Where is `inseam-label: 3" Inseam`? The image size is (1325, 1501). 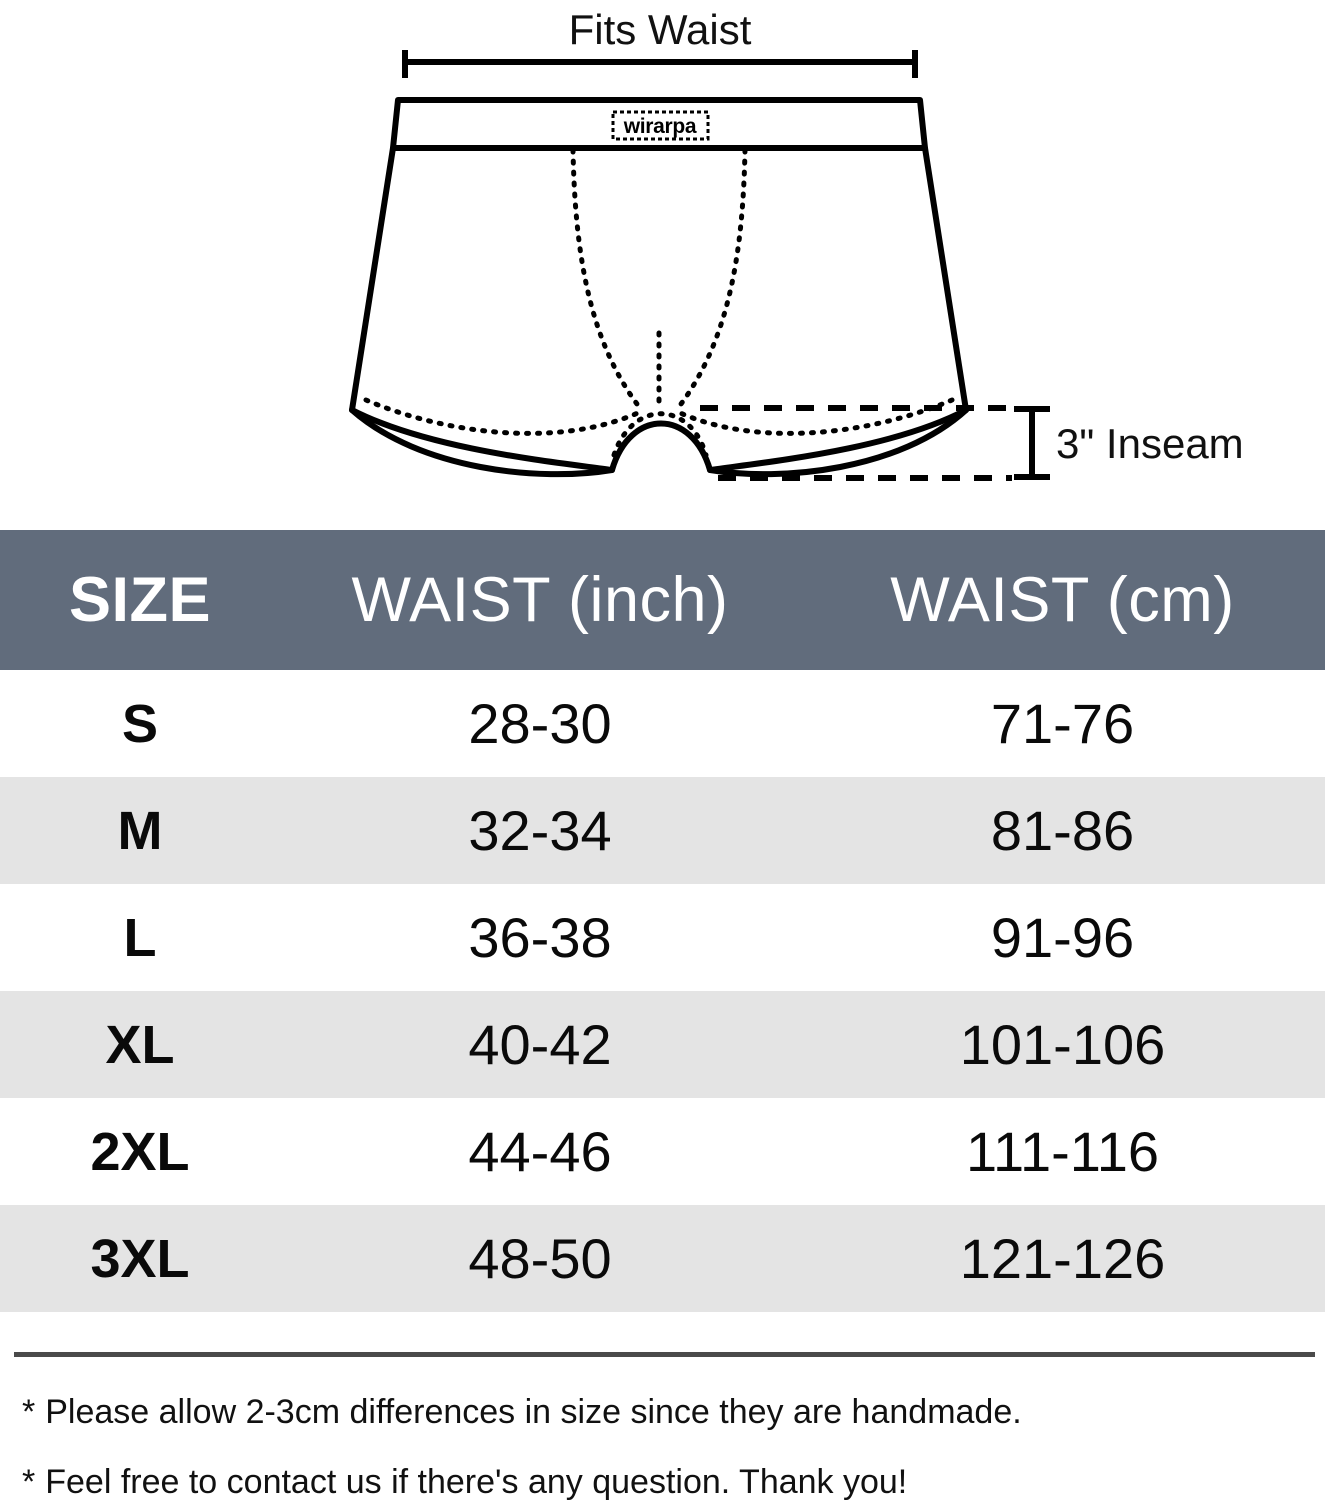
inseam-label: 3" Inseam is located at coordinates (1150, 443).